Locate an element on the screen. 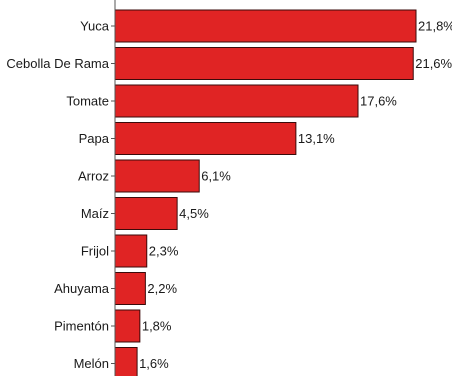 This screenshot has height=376, width=452. value-label: 17,6% is located at coordinates (378, 101).